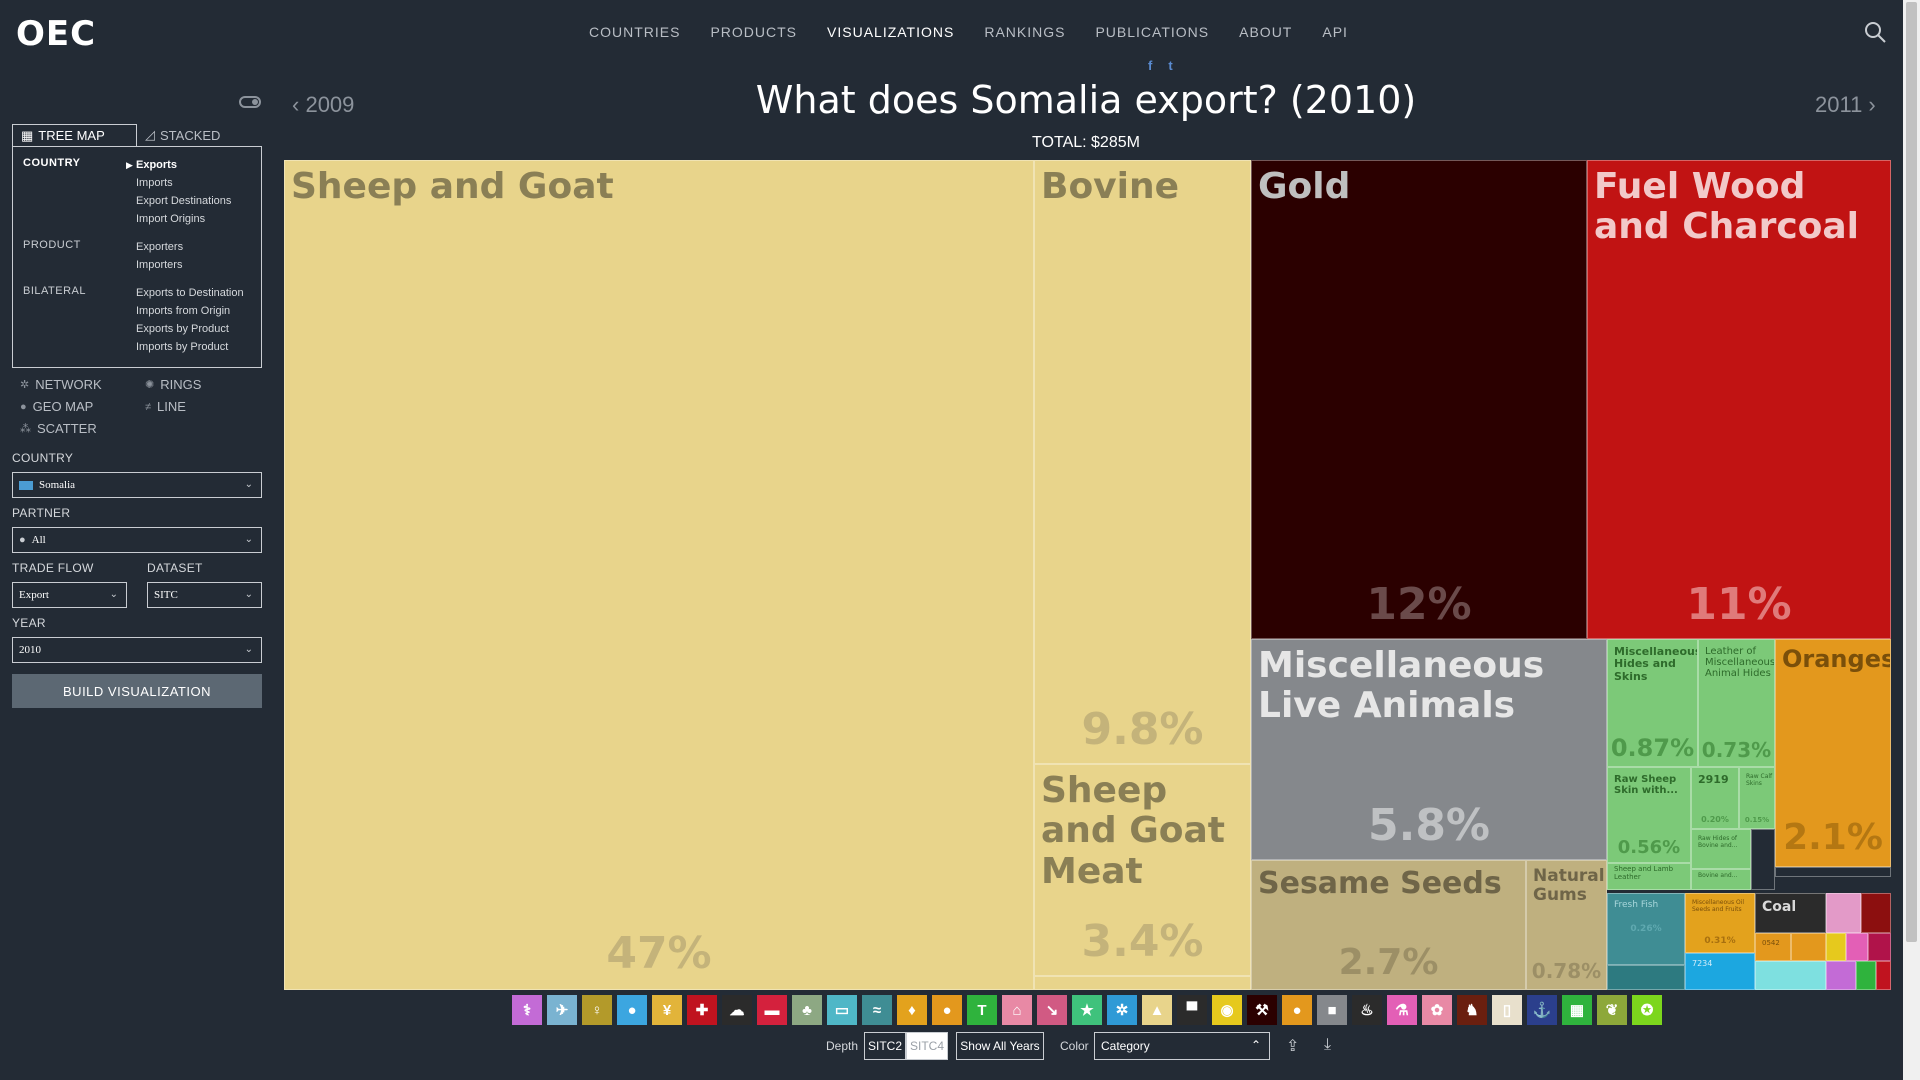  Describe the element at coordinates (1833, 872) in the screenshot. I see `treemap-cell-fruit-small` at that location.